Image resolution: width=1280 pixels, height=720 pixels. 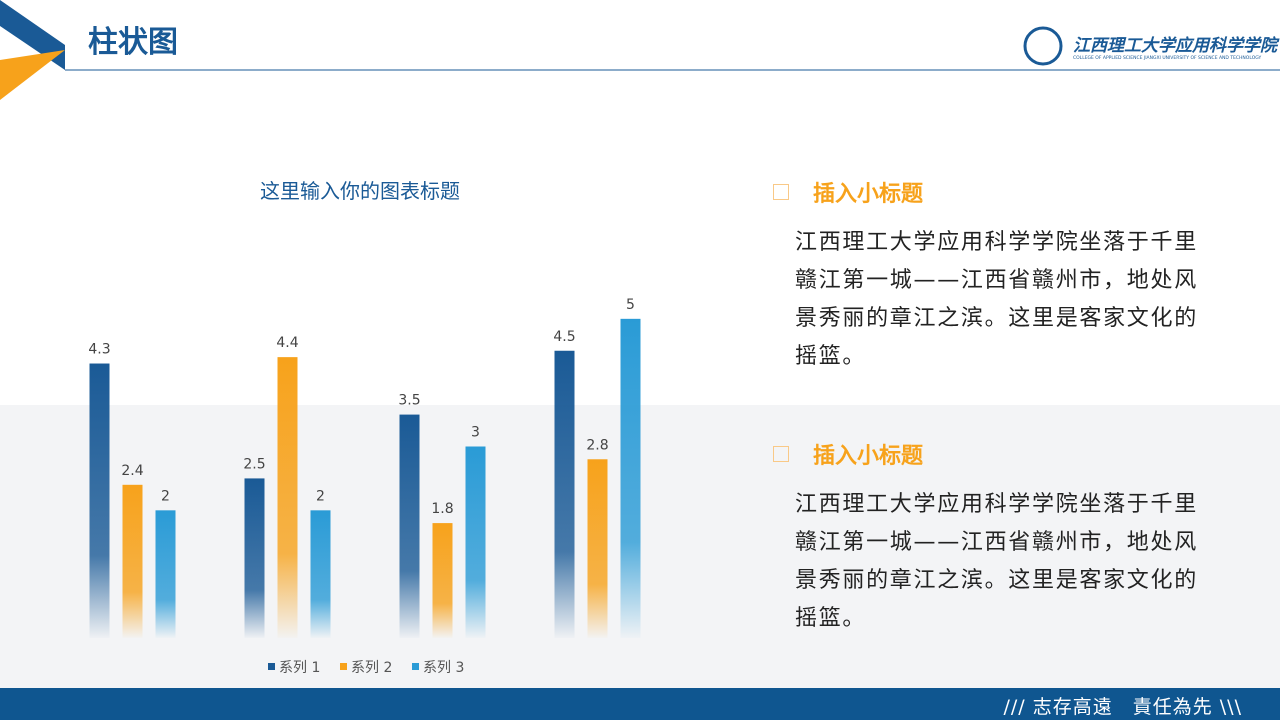 What do you see at coordinates (1176, 46) in the screenshot?
I see `logo-name: 江西理工大学应用科学学院` at bounding box center [1176, 46].